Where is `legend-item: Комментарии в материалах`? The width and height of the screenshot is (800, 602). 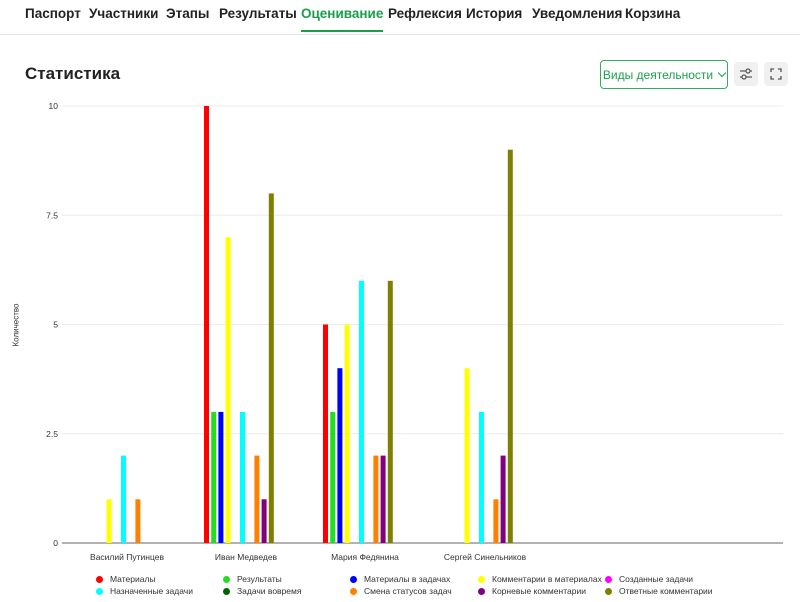
legend-item: Комментарии в материалах is located at coordinates (540, 579).